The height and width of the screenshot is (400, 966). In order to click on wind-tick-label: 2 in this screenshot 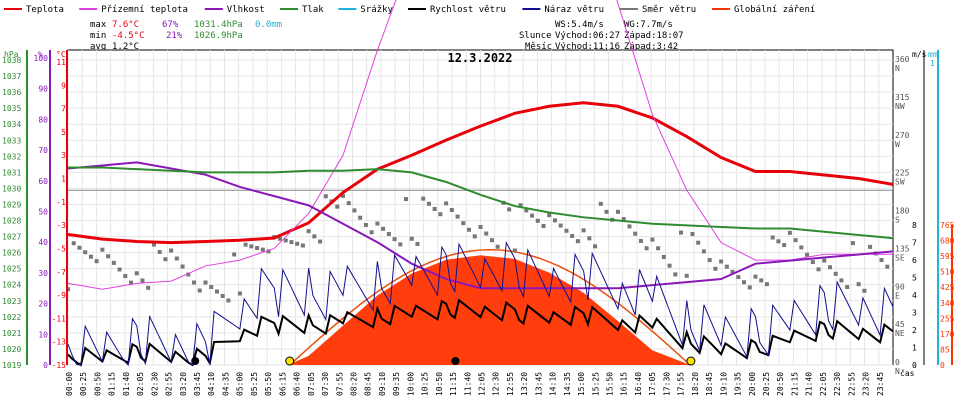, I will do `click(914, 330)`.